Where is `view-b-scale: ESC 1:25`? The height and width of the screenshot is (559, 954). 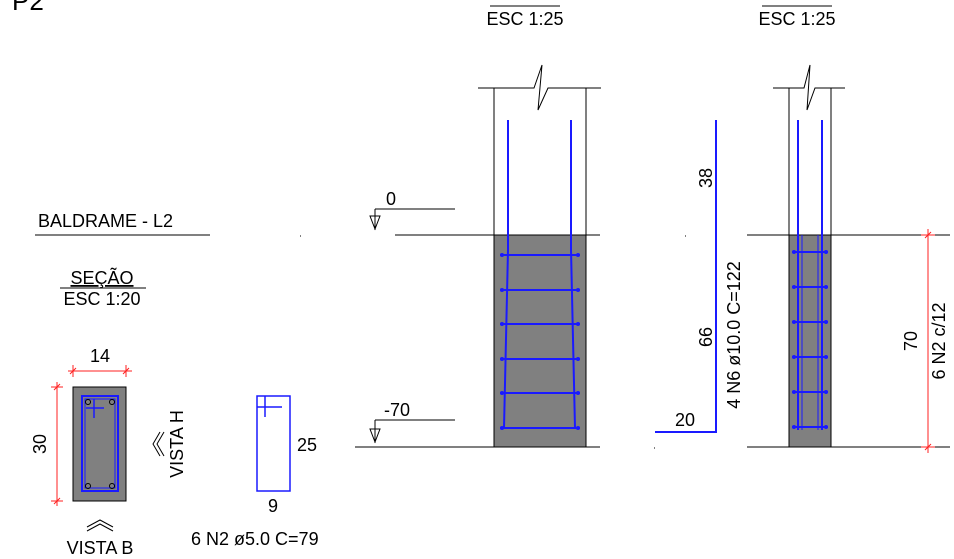
view-b-scale: ESC 1:25 is located at coordinates (796, 19).